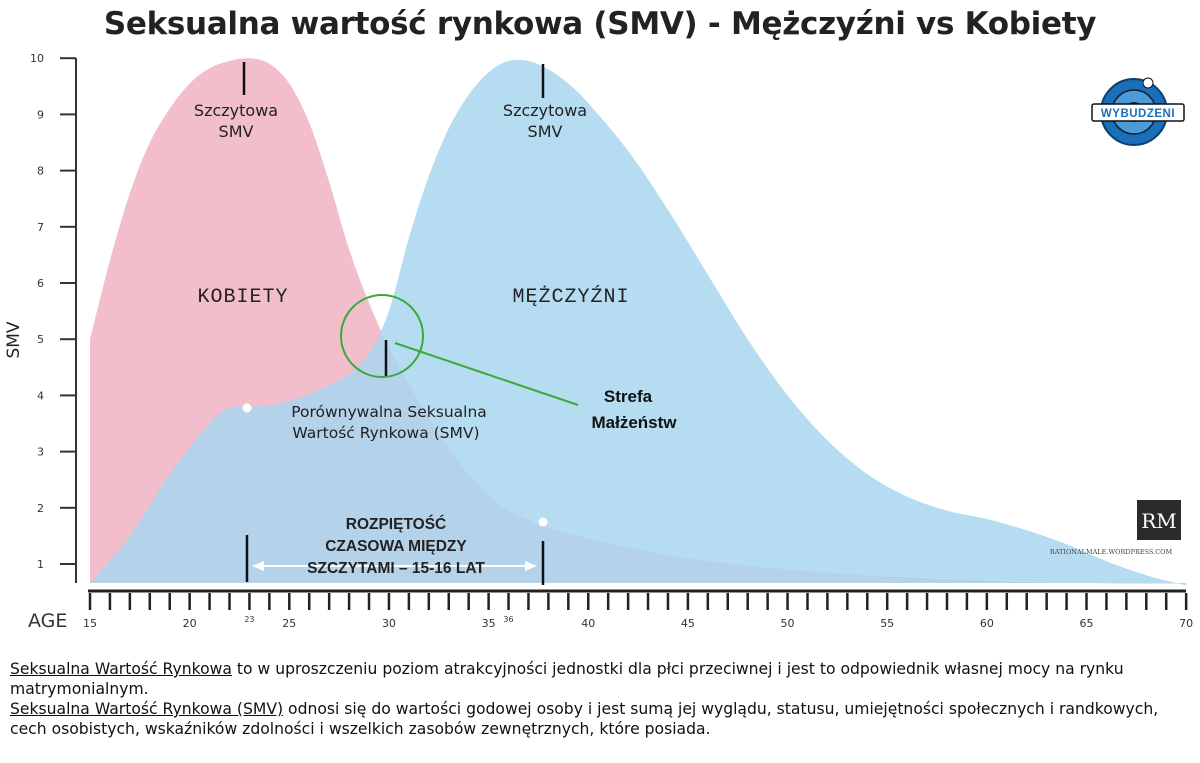  Describe the element at coordinates (40, 283) in the screenshot. I see `y-tick-label-6: 6` at that location.